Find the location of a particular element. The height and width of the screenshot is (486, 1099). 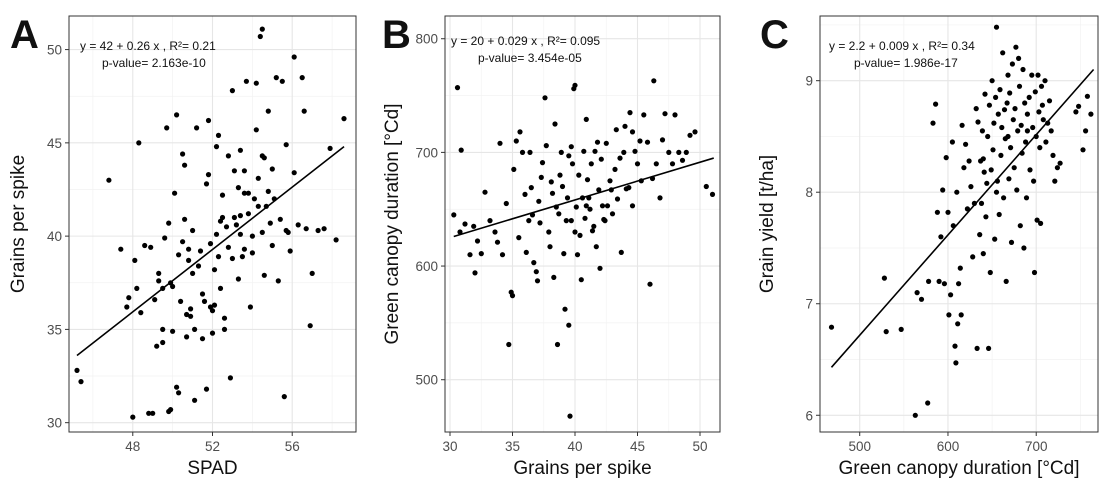

y-tick-label: 9 is located at coordinates (809, 81).